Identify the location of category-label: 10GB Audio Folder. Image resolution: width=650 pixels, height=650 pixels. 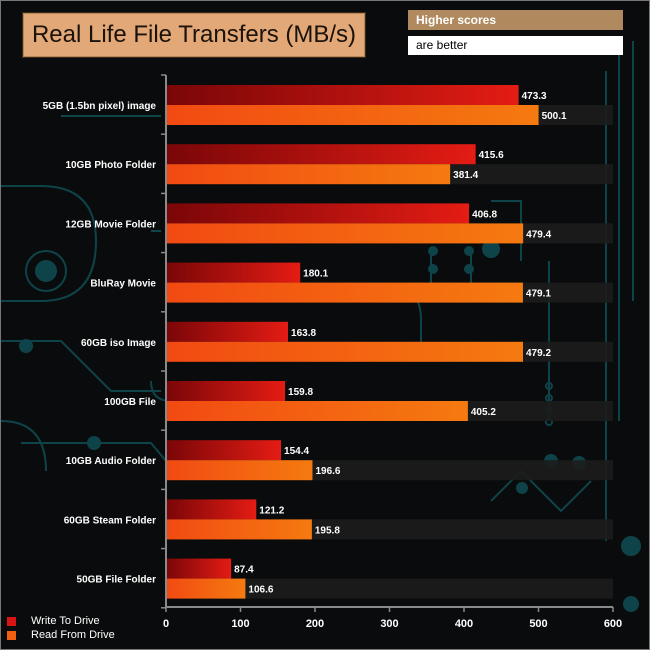
(111, 461).